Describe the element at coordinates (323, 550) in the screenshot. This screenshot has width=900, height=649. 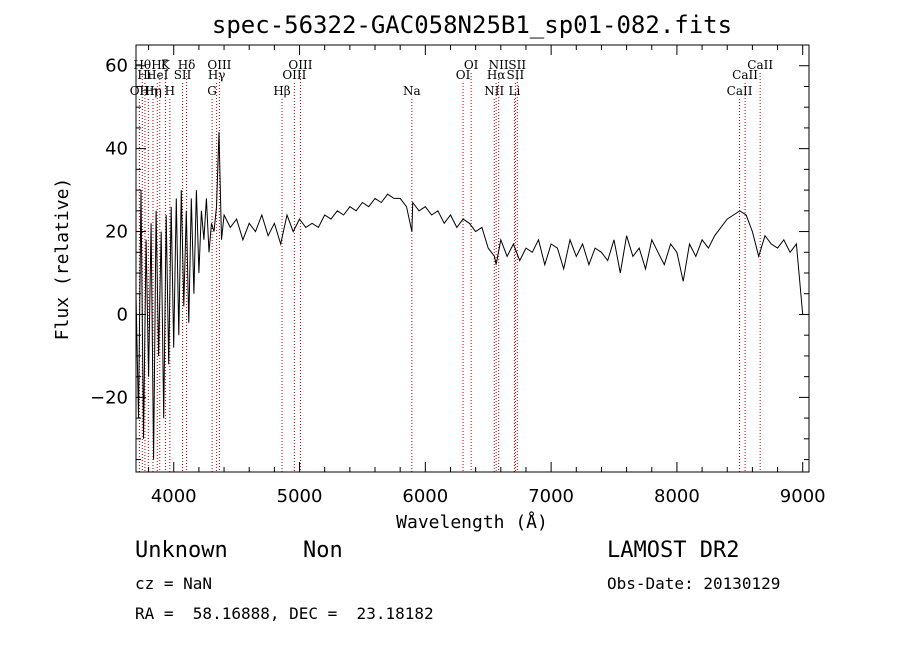
I see `object-subclass: Non` at that location.